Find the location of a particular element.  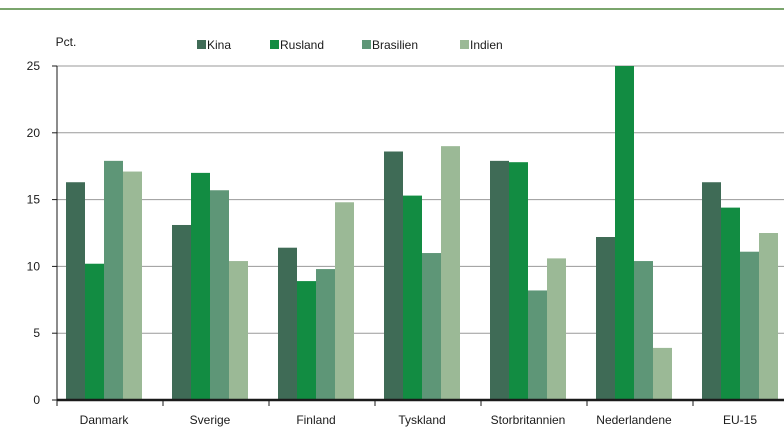

bar-kina-storbritannien is located at coordinates (499, 280).